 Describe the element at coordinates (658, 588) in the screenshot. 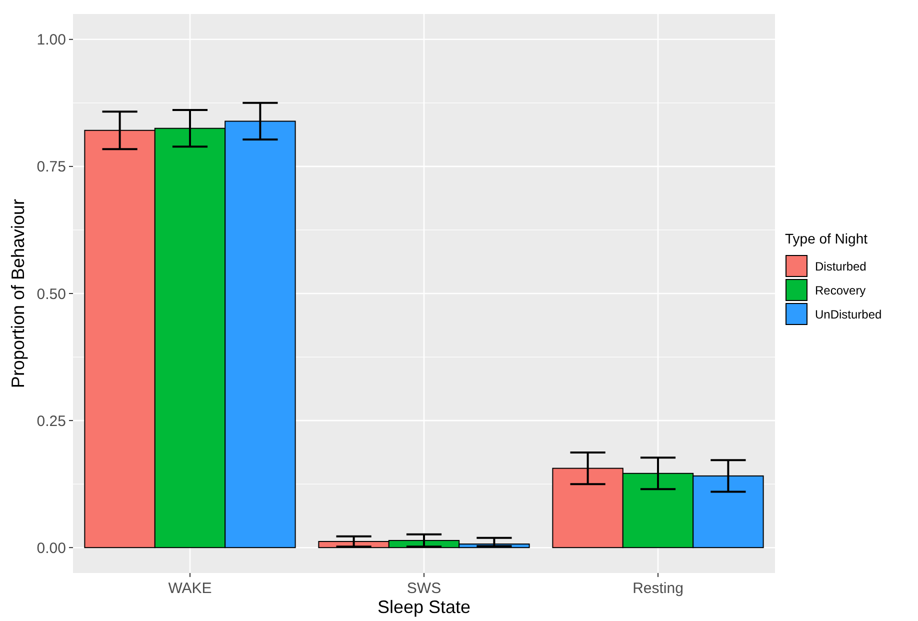

I see `x-tick-label: Resting` at that location.